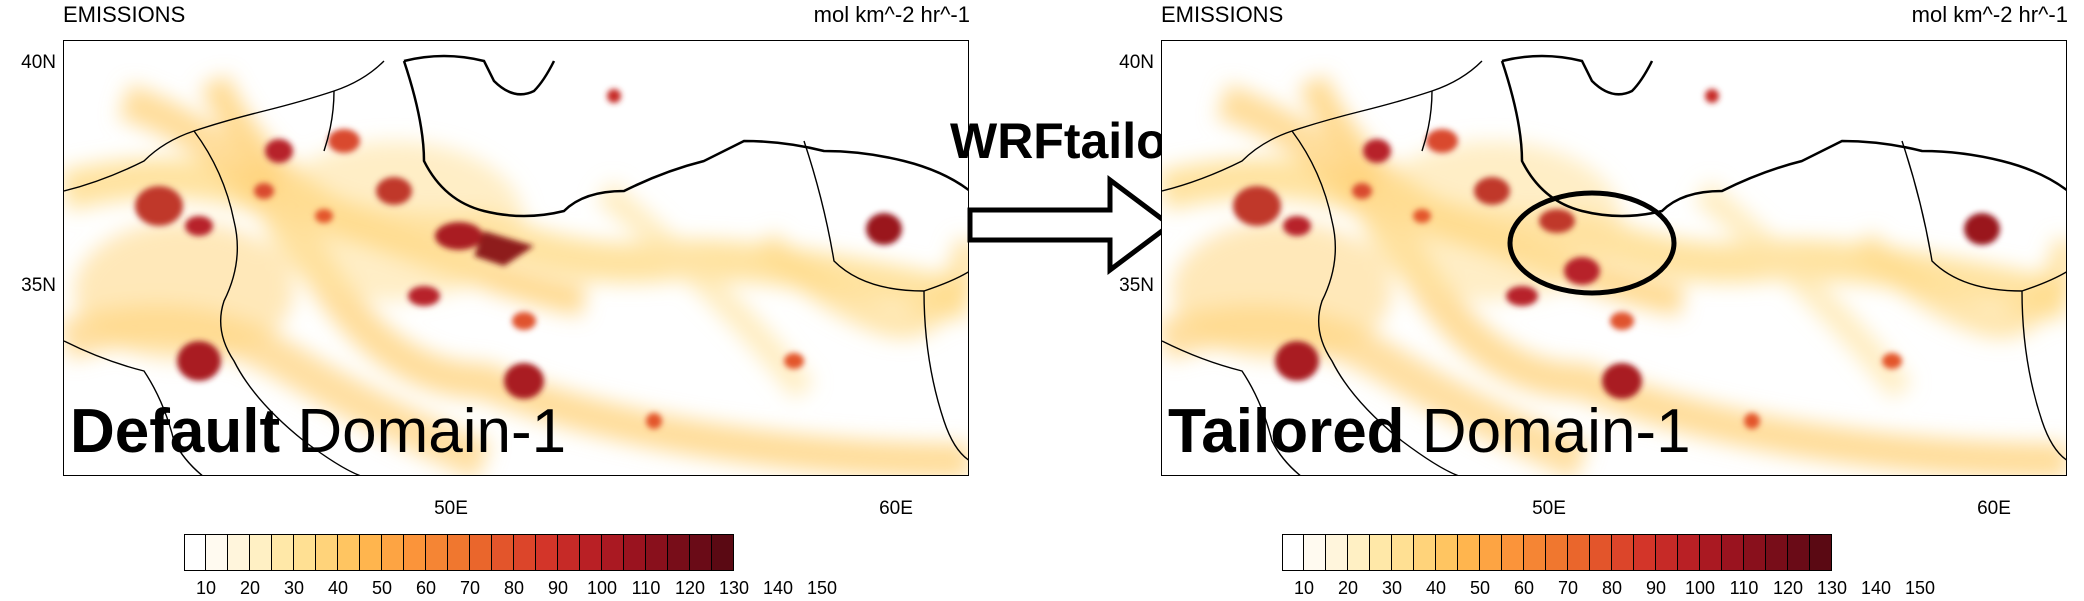 The image size is (2084, 601). I want to click on colorbar-tick-label: 70, so click(1568, 588).